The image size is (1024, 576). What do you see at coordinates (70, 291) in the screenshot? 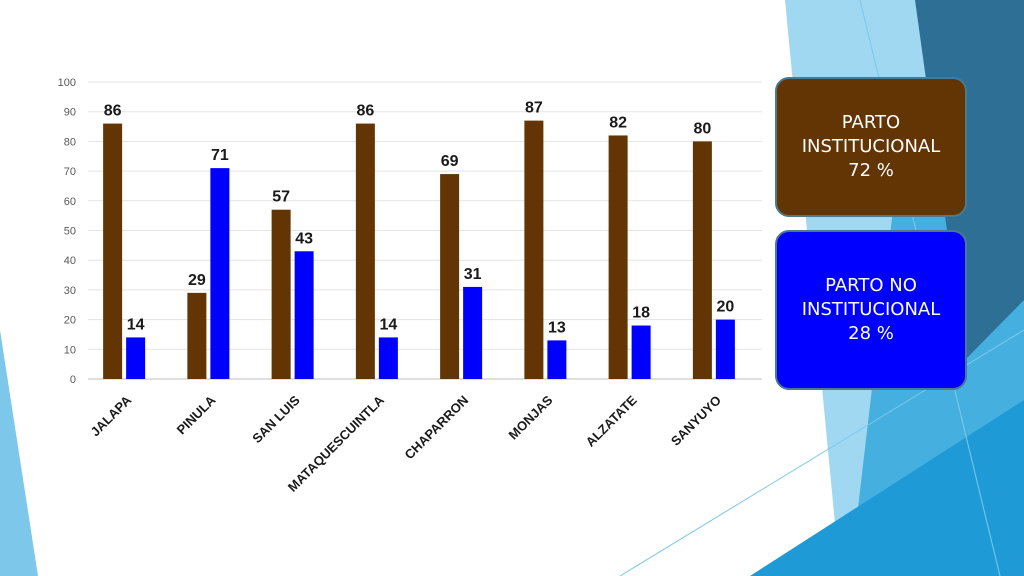
I see `y-tick-label: 30` at bounding box center [70, 291].